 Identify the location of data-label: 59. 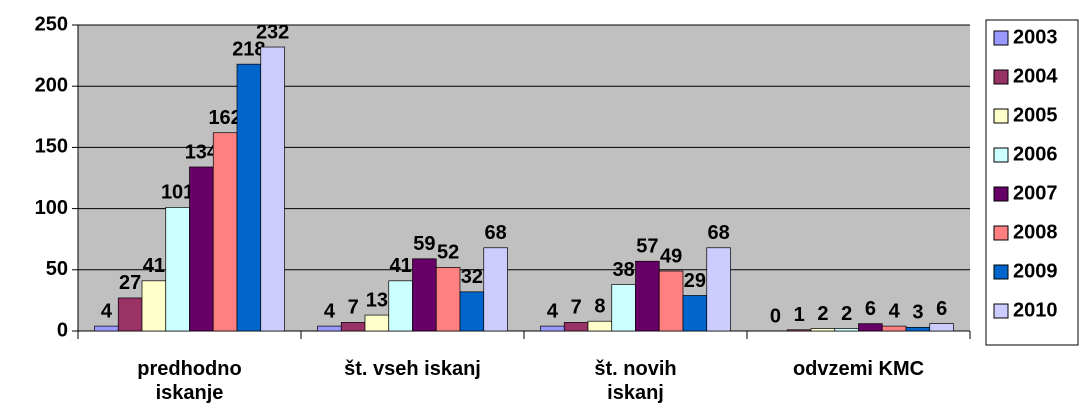
(424, 244).